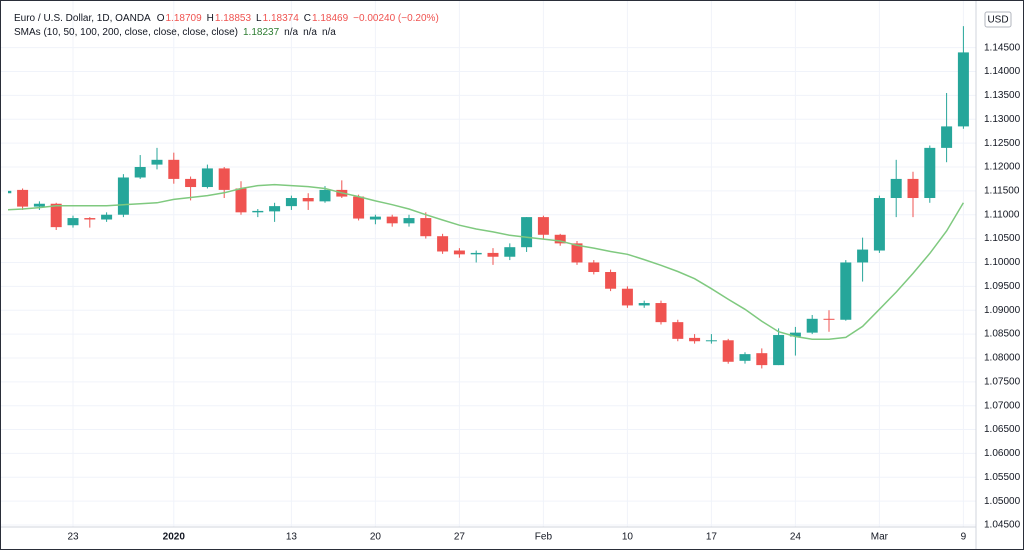 Image resolution: width=1024 pixels, height=555 pixels. What do you see at coordinates (1002, 477) in the screenshot?
I see `y-tick-label: 1.05500` at bounding box center [1002, 477].